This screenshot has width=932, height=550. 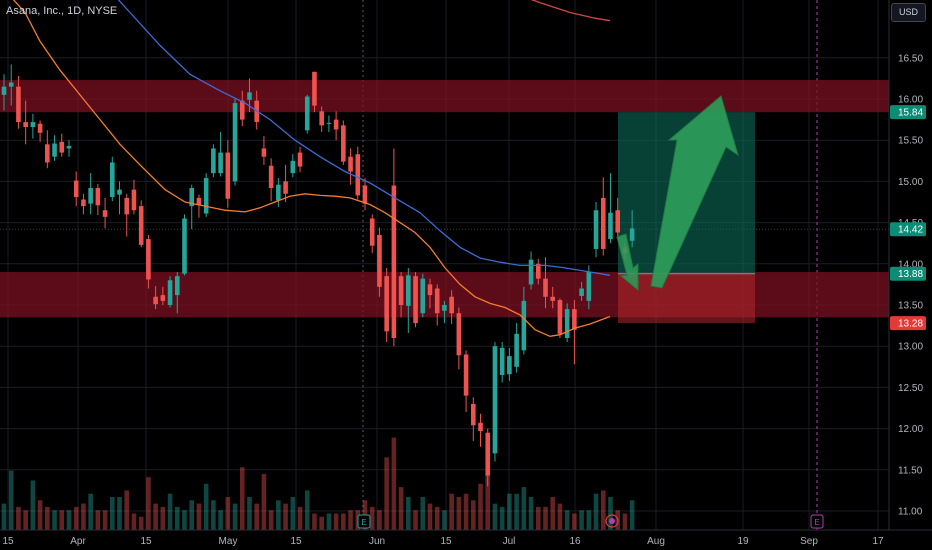 I want to click on price-tick-label: 16.00, so click(x=910, y=100).